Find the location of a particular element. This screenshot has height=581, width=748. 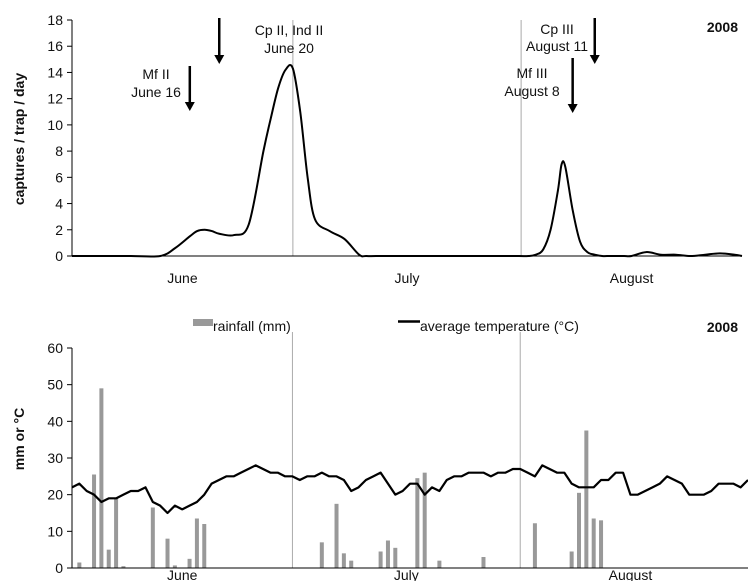

bottom-y-tick-label: 20 is located at coordinates (55, 495).